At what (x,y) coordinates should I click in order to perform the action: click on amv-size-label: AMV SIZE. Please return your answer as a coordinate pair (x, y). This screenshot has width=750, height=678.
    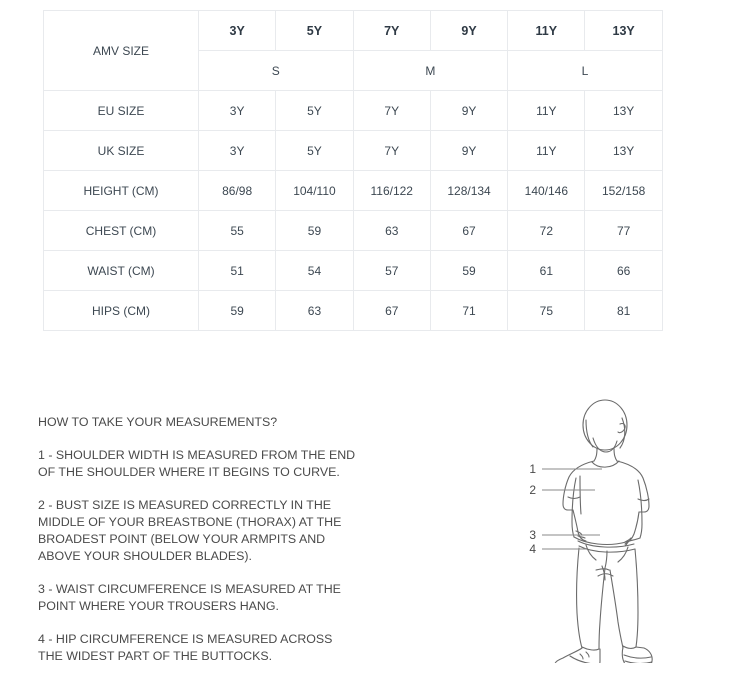
    Looking at the image, I should click on (121, 50).